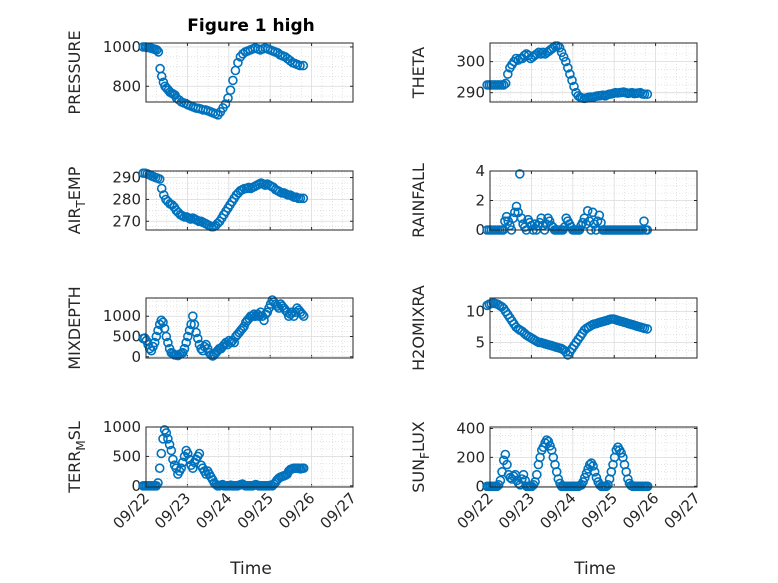  I want to click on y-tick-label: 10, so click(475, 312).